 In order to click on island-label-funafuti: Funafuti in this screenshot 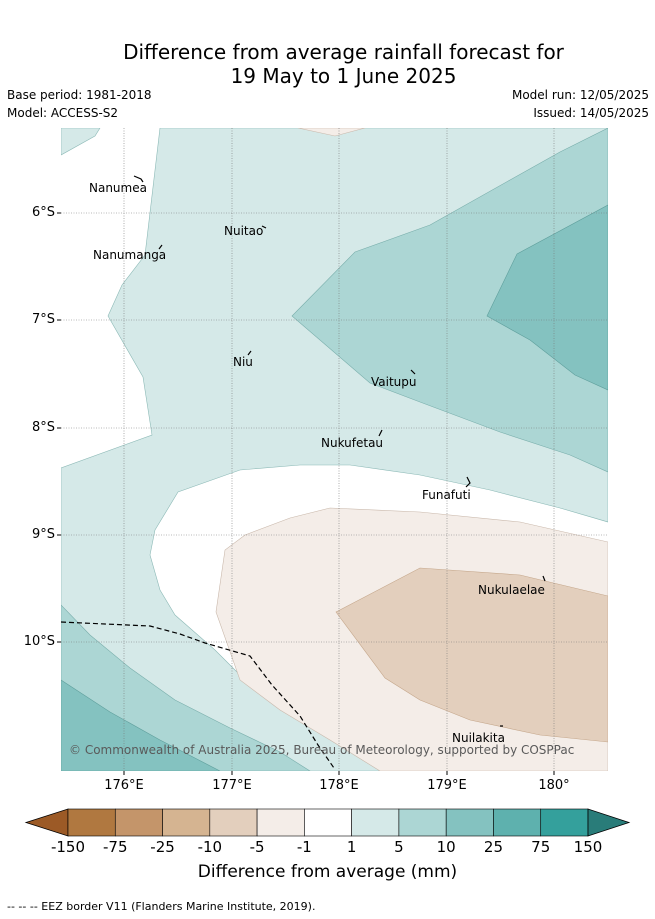, I will do `click(446, 495)`.